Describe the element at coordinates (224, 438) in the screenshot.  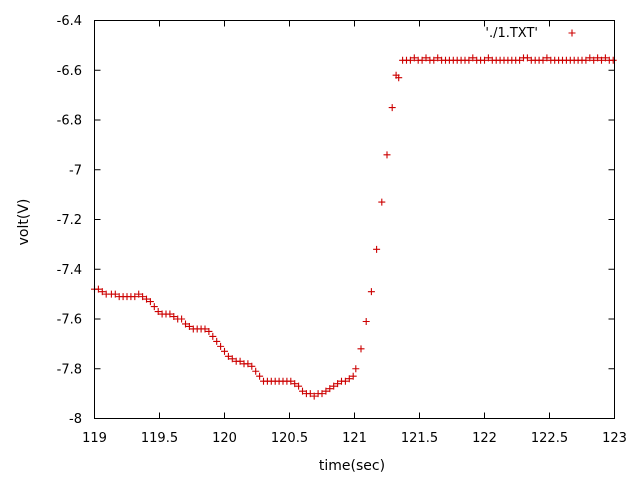
I see `x-tick-label: 120` at that location.